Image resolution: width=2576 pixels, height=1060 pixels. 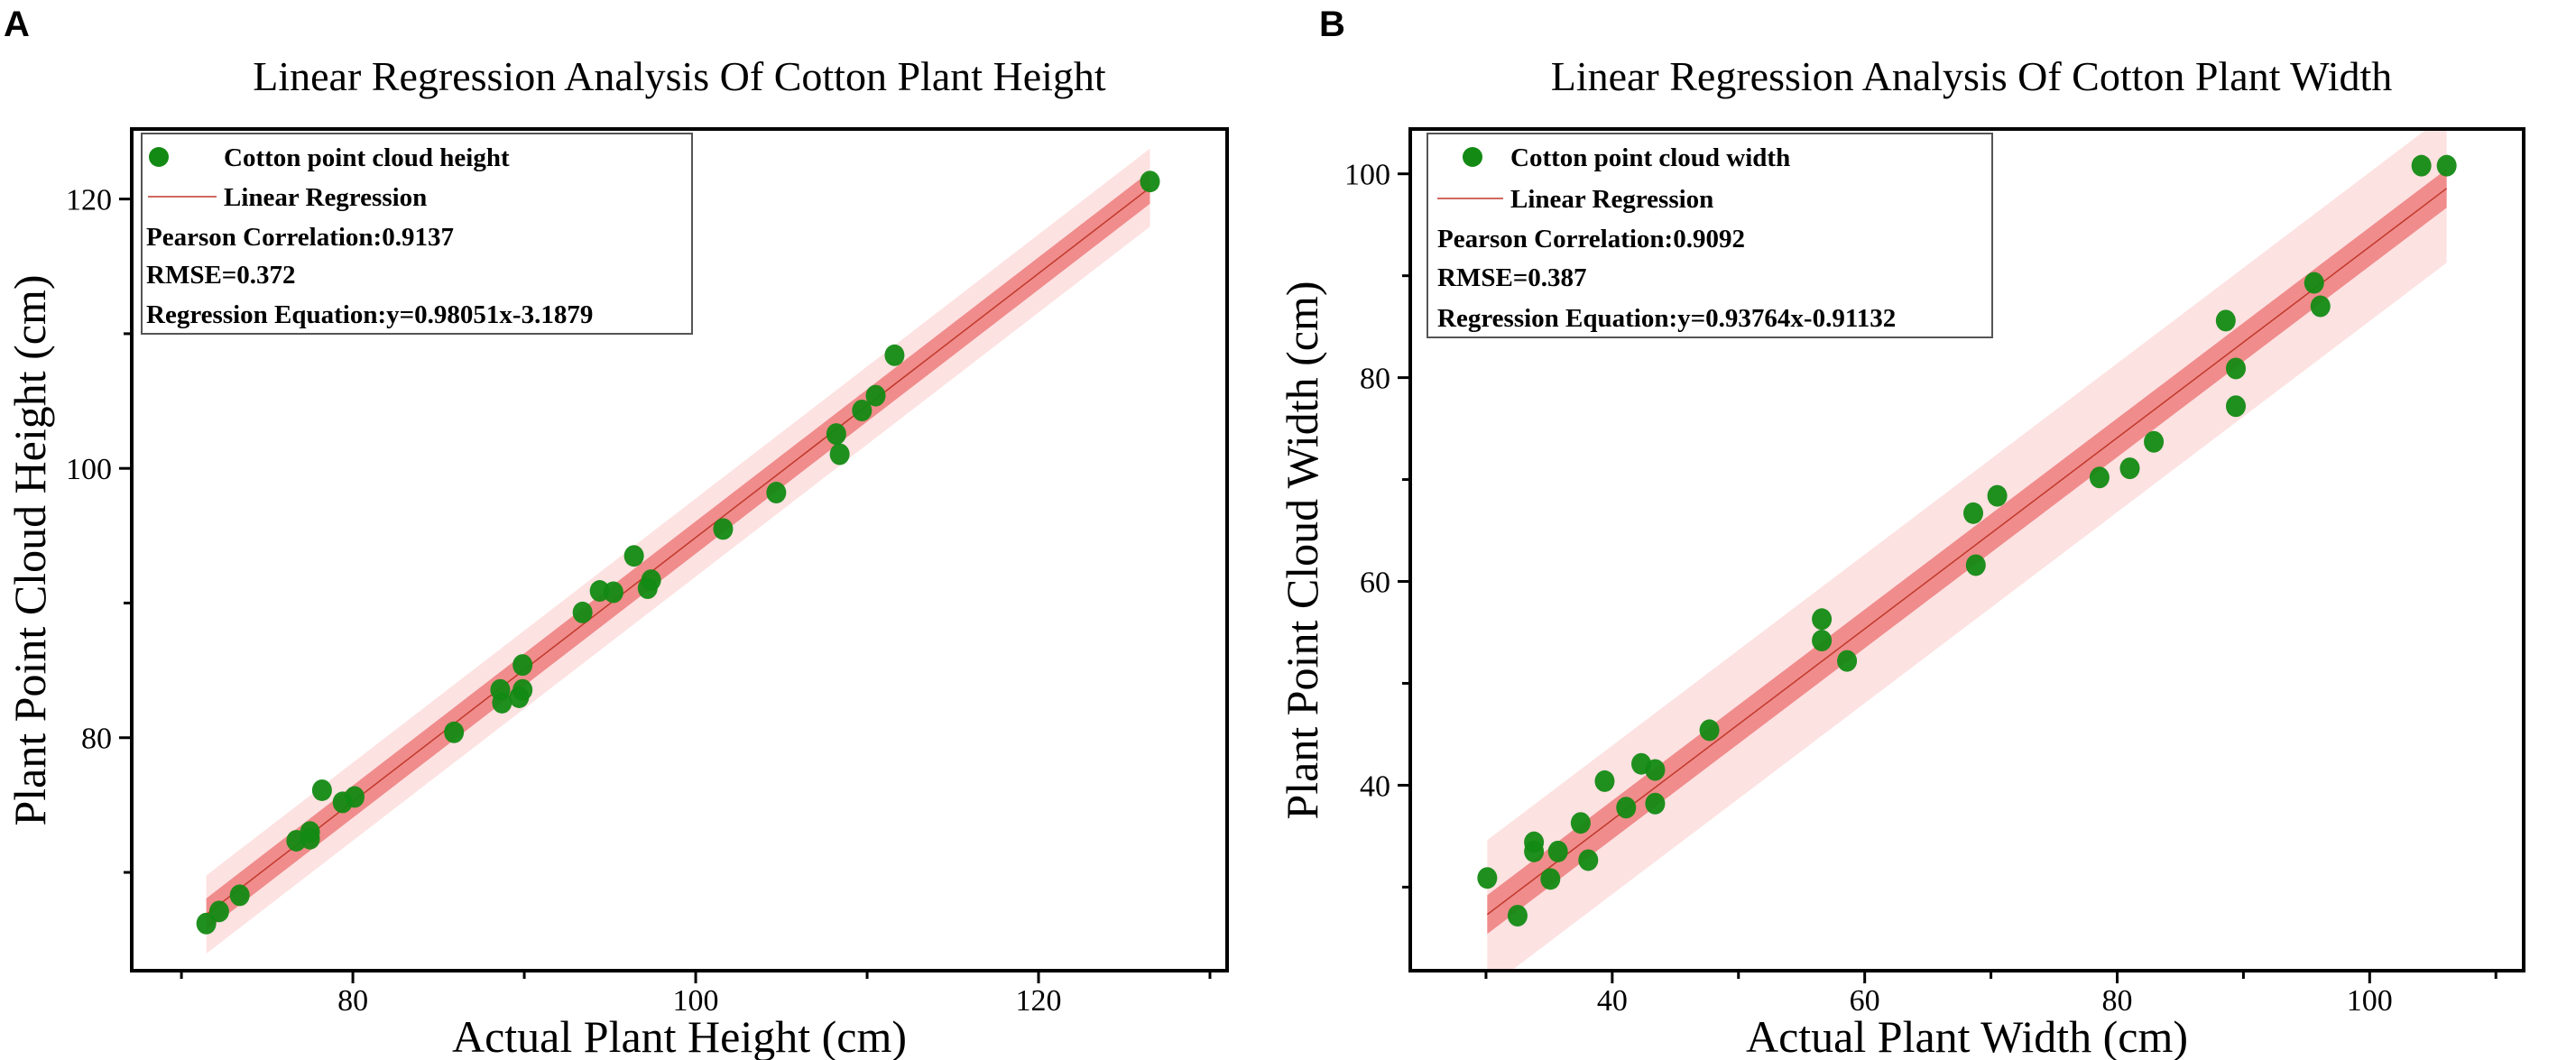 What do you see at coordinates (221, 275) in the screenshot?
I see `rmse-text: RMSE=0.372` at bounding box center [221, 275].